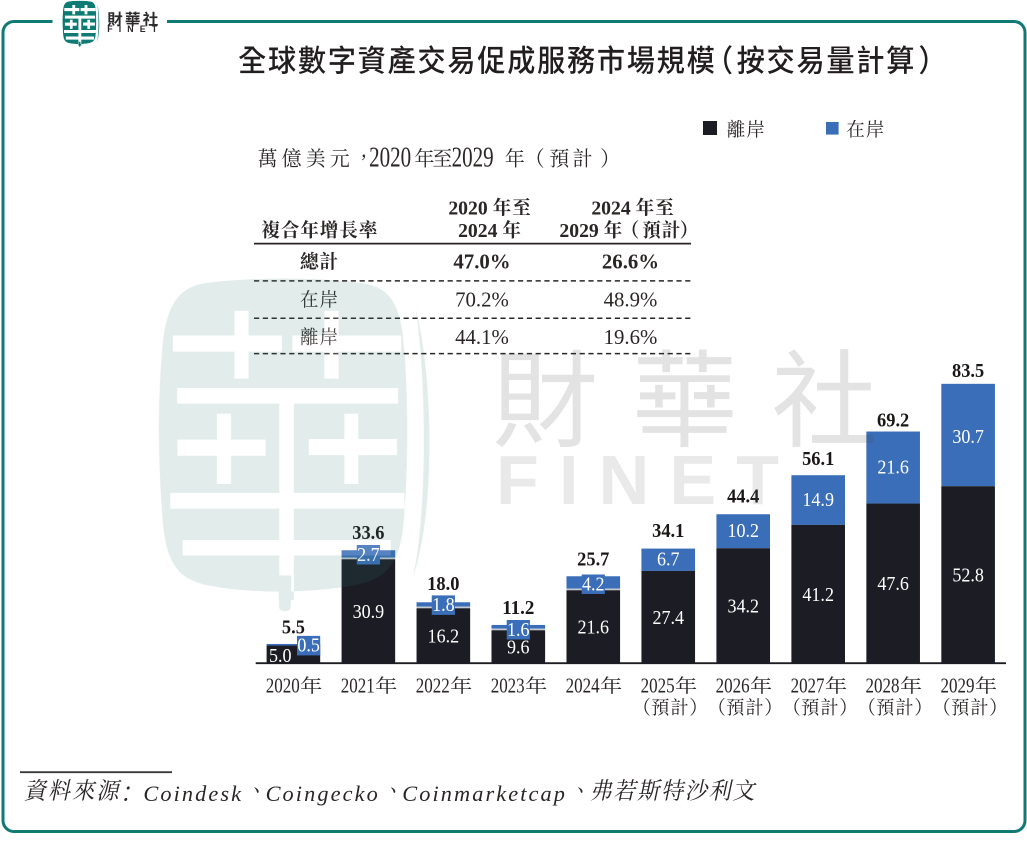 The image size is (1027, 857). What do you see at coordinates (631, 299) in the screenshot?
I see `svg-text: 48.9%` at bounding box center [631, 299].